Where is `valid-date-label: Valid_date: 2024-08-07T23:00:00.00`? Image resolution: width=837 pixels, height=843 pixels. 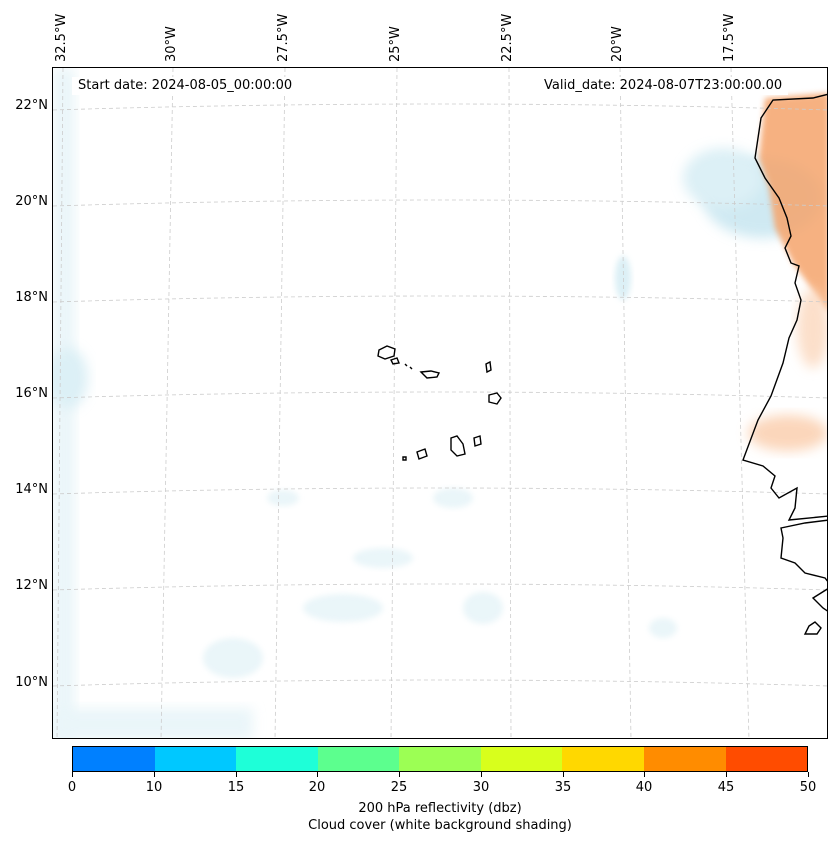 valid-date-label: Valid_date: 2024-08-07T23:00:00.00 is located at coordinates (663, 86).